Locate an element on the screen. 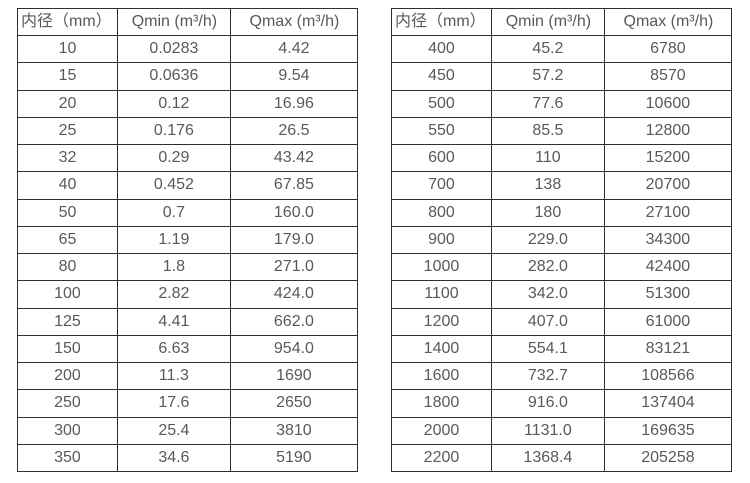 The image size is (750, 483). table-row: 125 4.41 662.0 is located at coordinates (188, 321).